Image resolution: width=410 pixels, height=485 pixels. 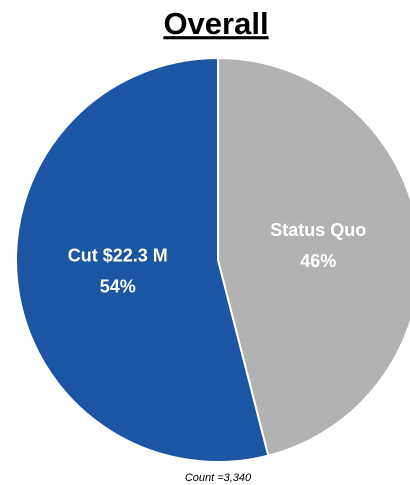 What do you see at coordinates (318, 230) in the screenshot?
I see `slice-label: Status Quo` at bounding box center [318, 230].